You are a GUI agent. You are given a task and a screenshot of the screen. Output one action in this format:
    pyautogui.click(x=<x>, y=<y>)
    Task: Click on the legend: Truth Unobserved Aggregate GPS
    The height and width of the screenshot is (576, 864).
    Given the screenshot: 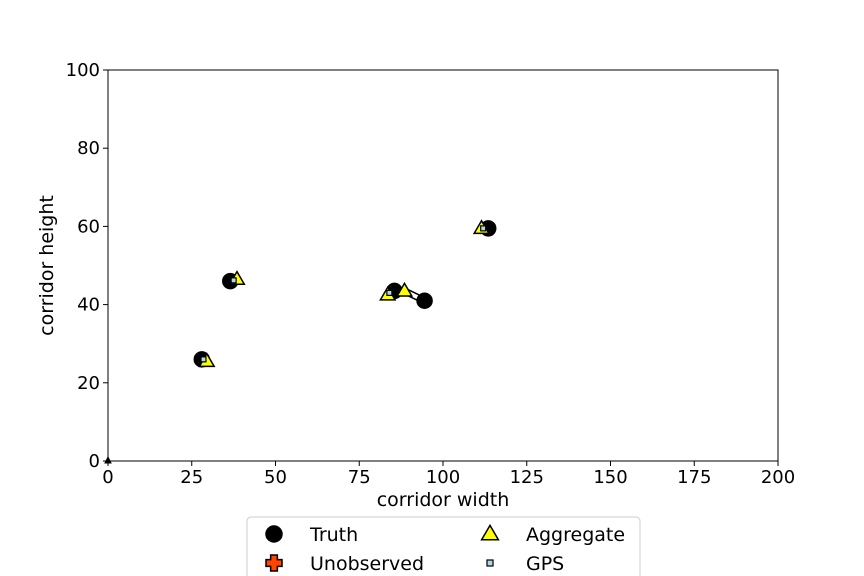 What is the action you would take?
    pyautogui.click(x=443, y=546)
    